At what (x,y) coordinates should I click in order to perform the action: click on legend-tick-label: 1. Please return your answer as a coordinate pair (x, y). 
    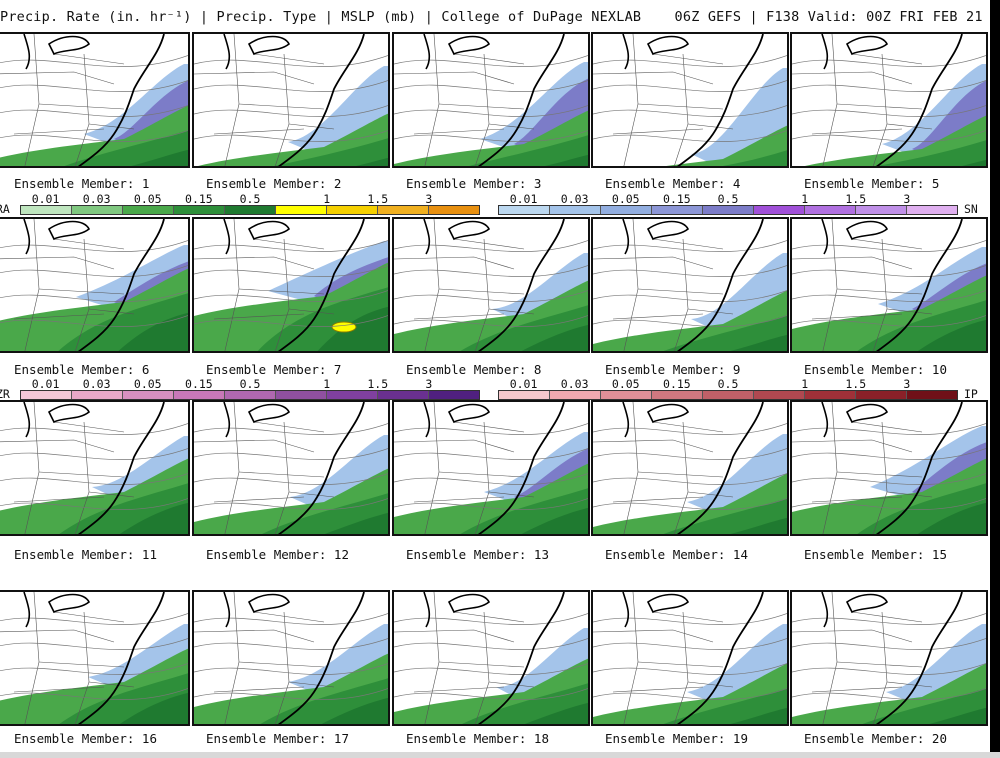
    Looking at the image, I should click on (327, 199).